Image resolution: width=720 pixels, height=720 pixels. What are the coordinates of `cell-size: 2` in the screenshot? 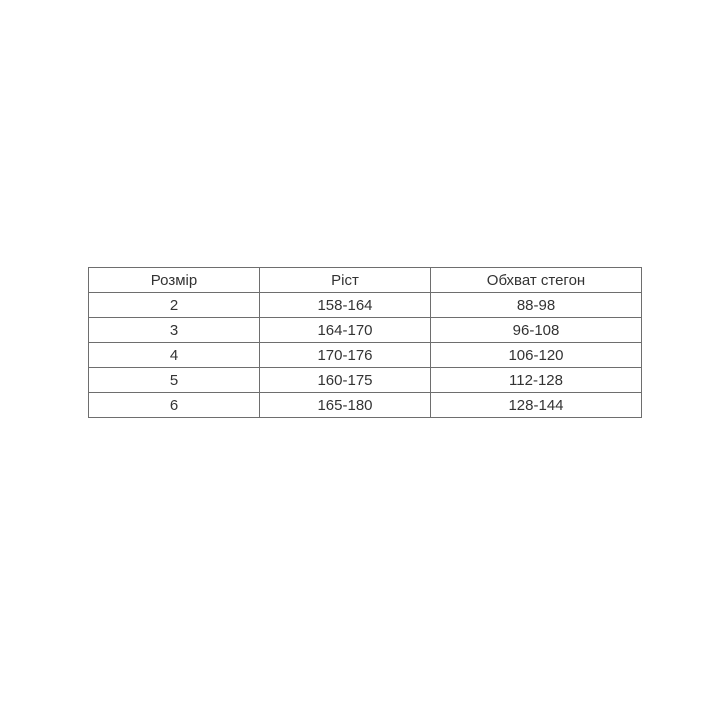 It's located at (174, 305).